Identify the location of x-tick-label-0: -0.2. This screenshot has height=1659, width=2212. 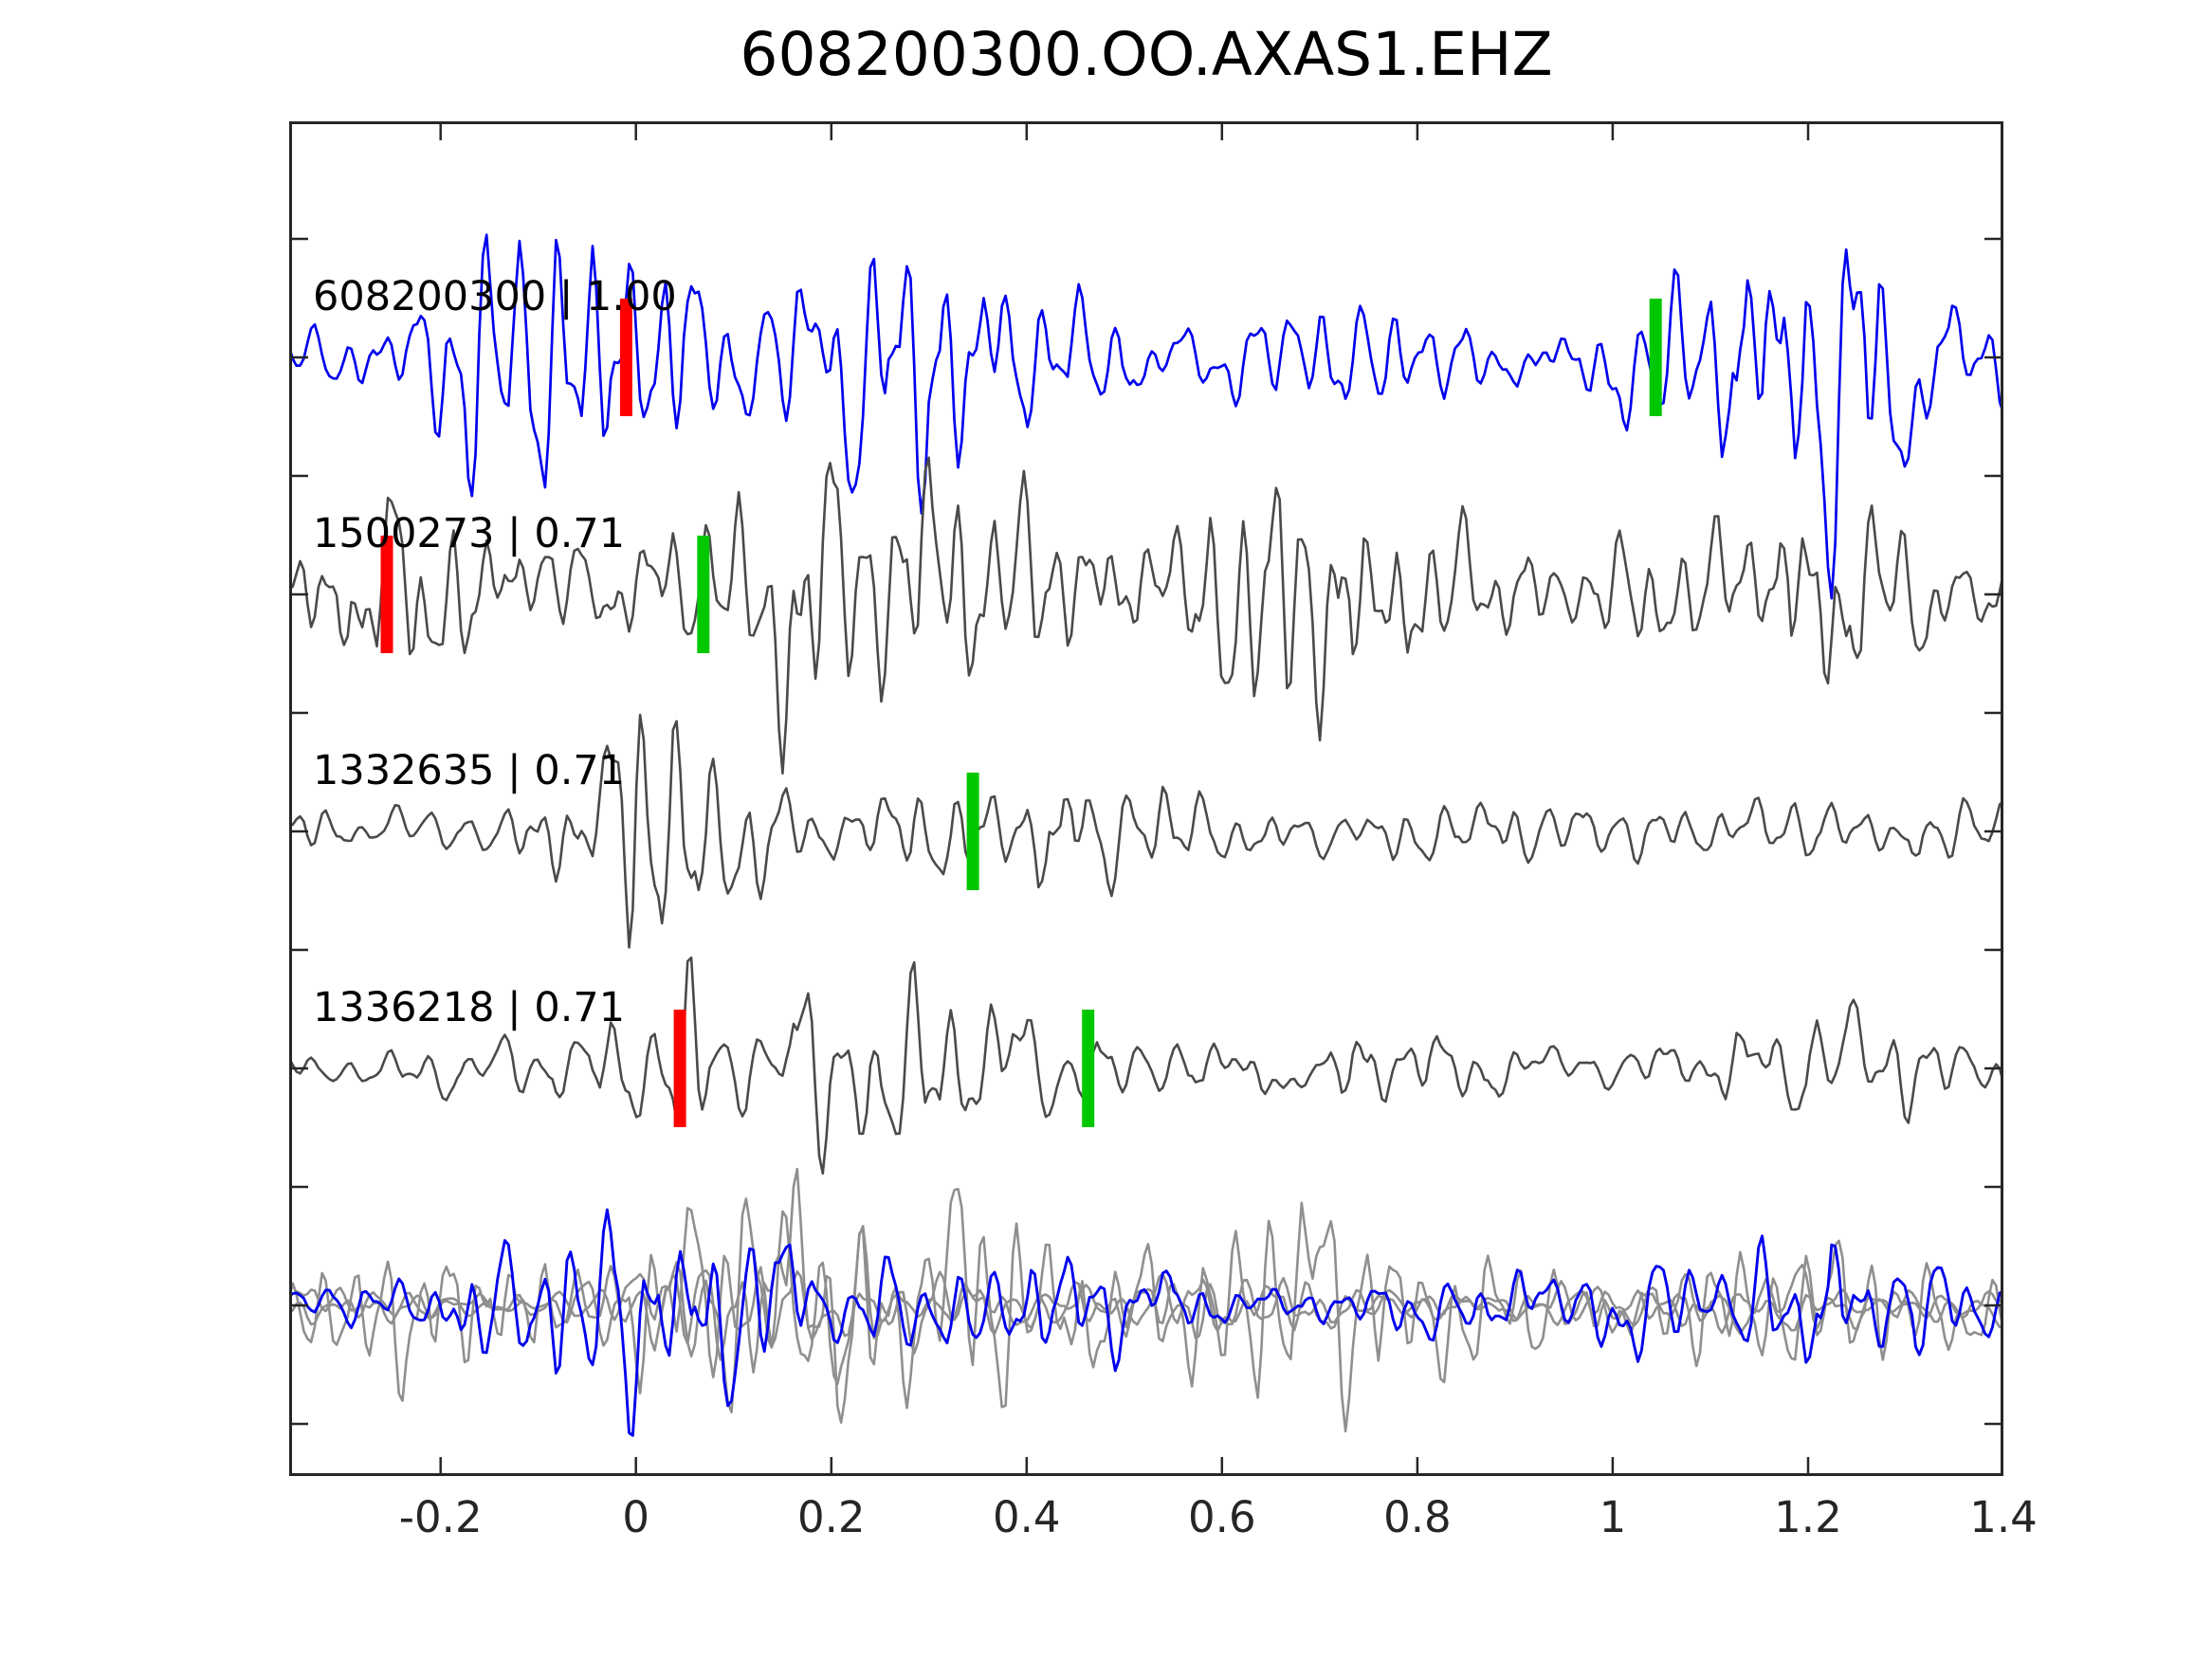
(440, 1517).